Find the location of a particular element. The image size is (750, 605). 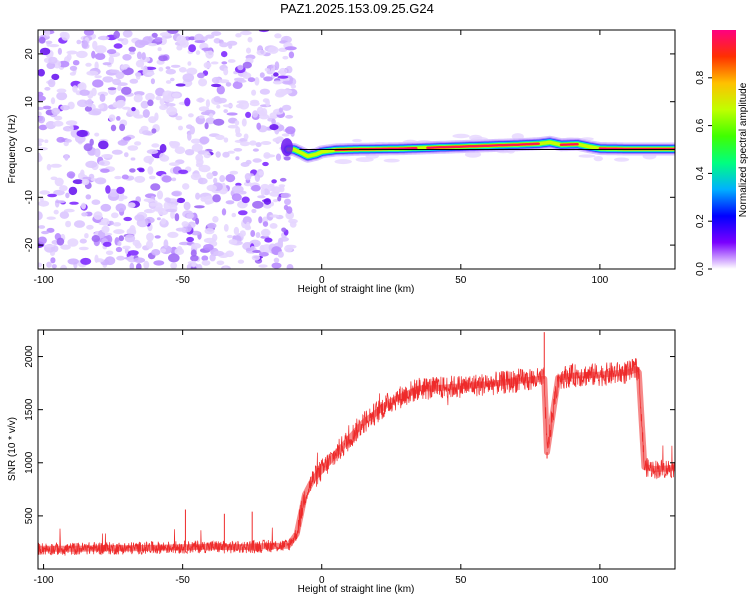

x-tick-label: 0 is located at coordinates (322, 580).